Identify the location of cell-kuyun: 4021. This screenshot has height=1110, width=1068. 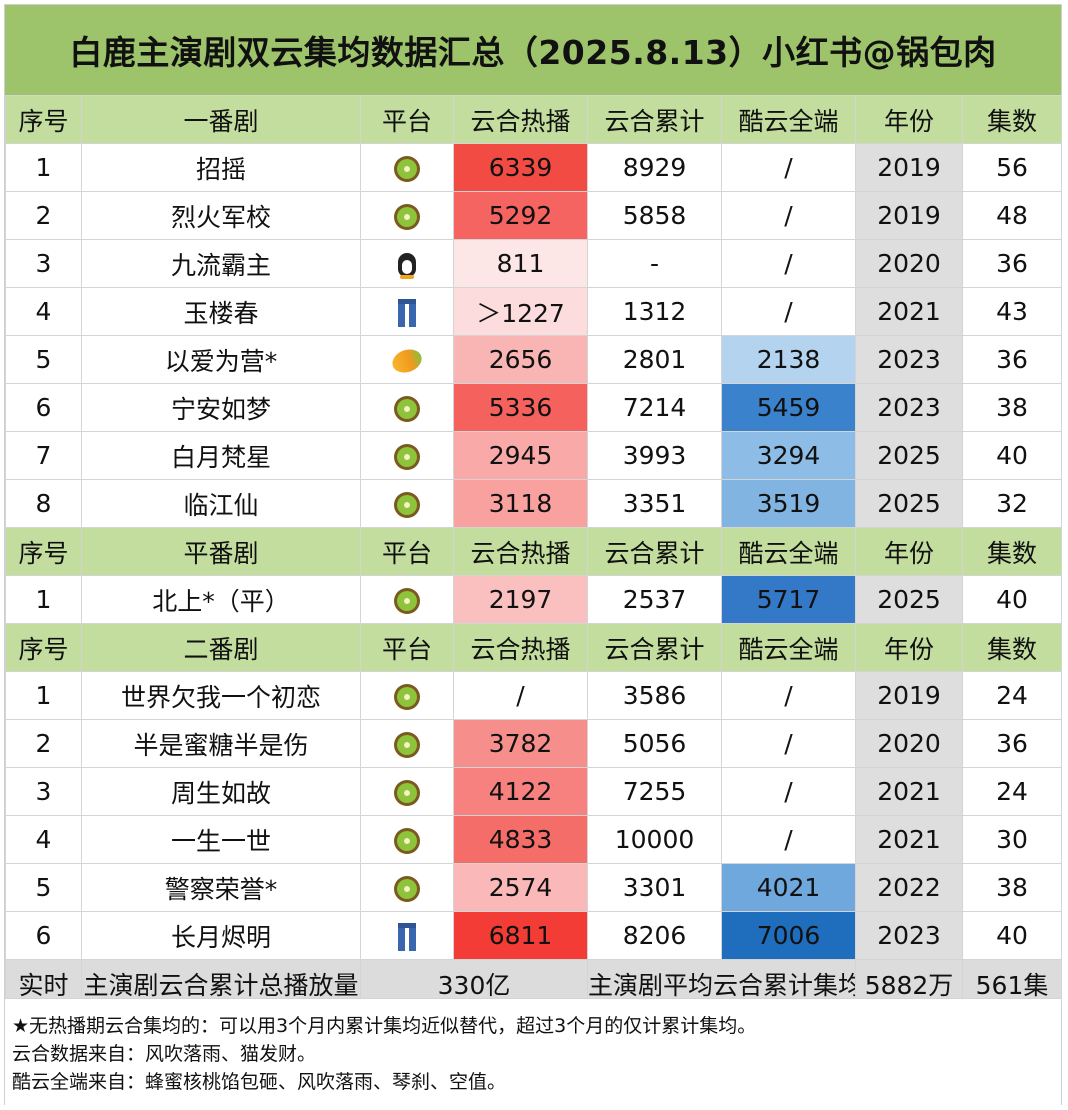
(788, 887).